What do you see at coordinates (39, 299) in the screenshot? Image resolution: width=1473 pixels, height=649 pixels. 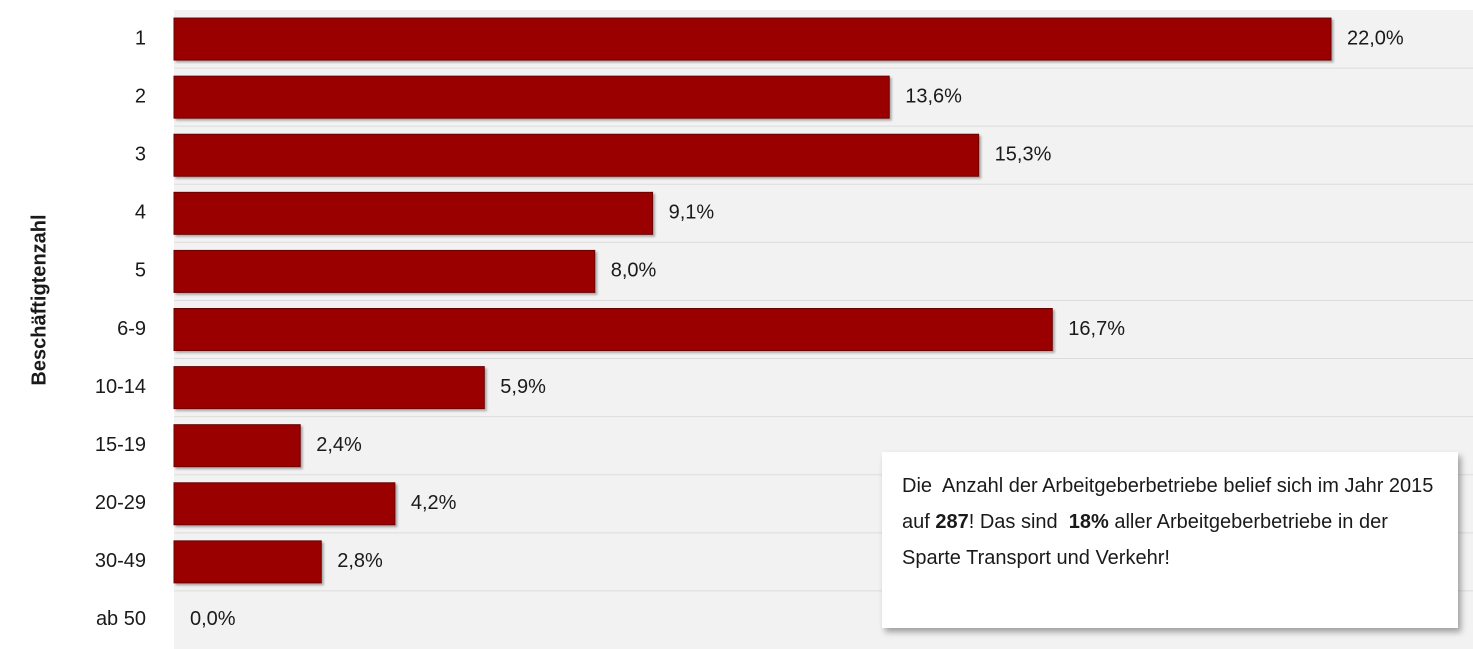 I see `y-axis-label: Beschäftigtenzahl` at bounding box center [39, 299].